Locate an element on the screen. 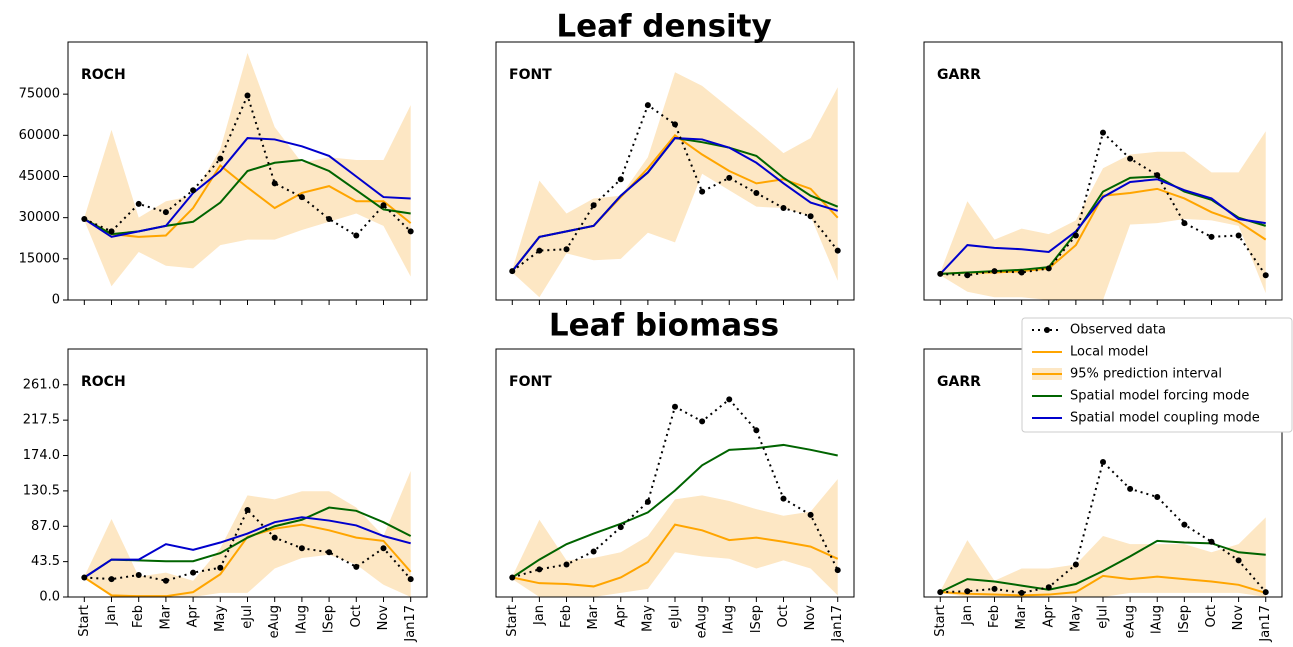 Image resolution: width=1293 pixels, height=647 pixels. plot is located at coordinates (675, 185).